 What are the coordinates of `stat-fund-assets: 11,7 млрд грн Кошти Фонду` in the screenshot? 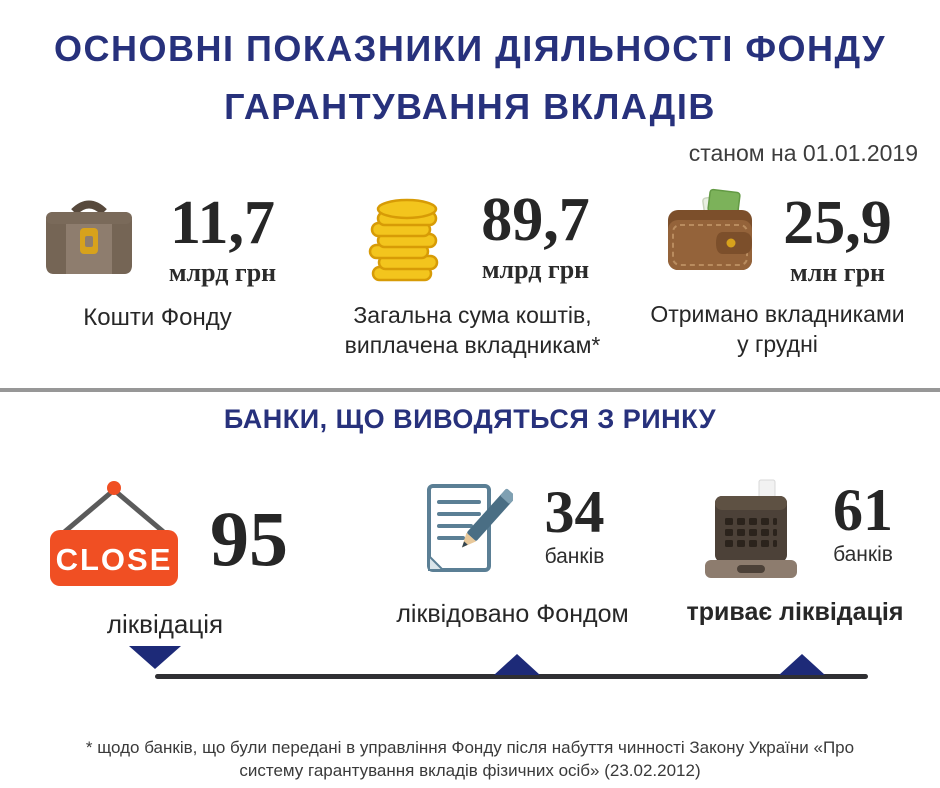 It's located at (157, 260).